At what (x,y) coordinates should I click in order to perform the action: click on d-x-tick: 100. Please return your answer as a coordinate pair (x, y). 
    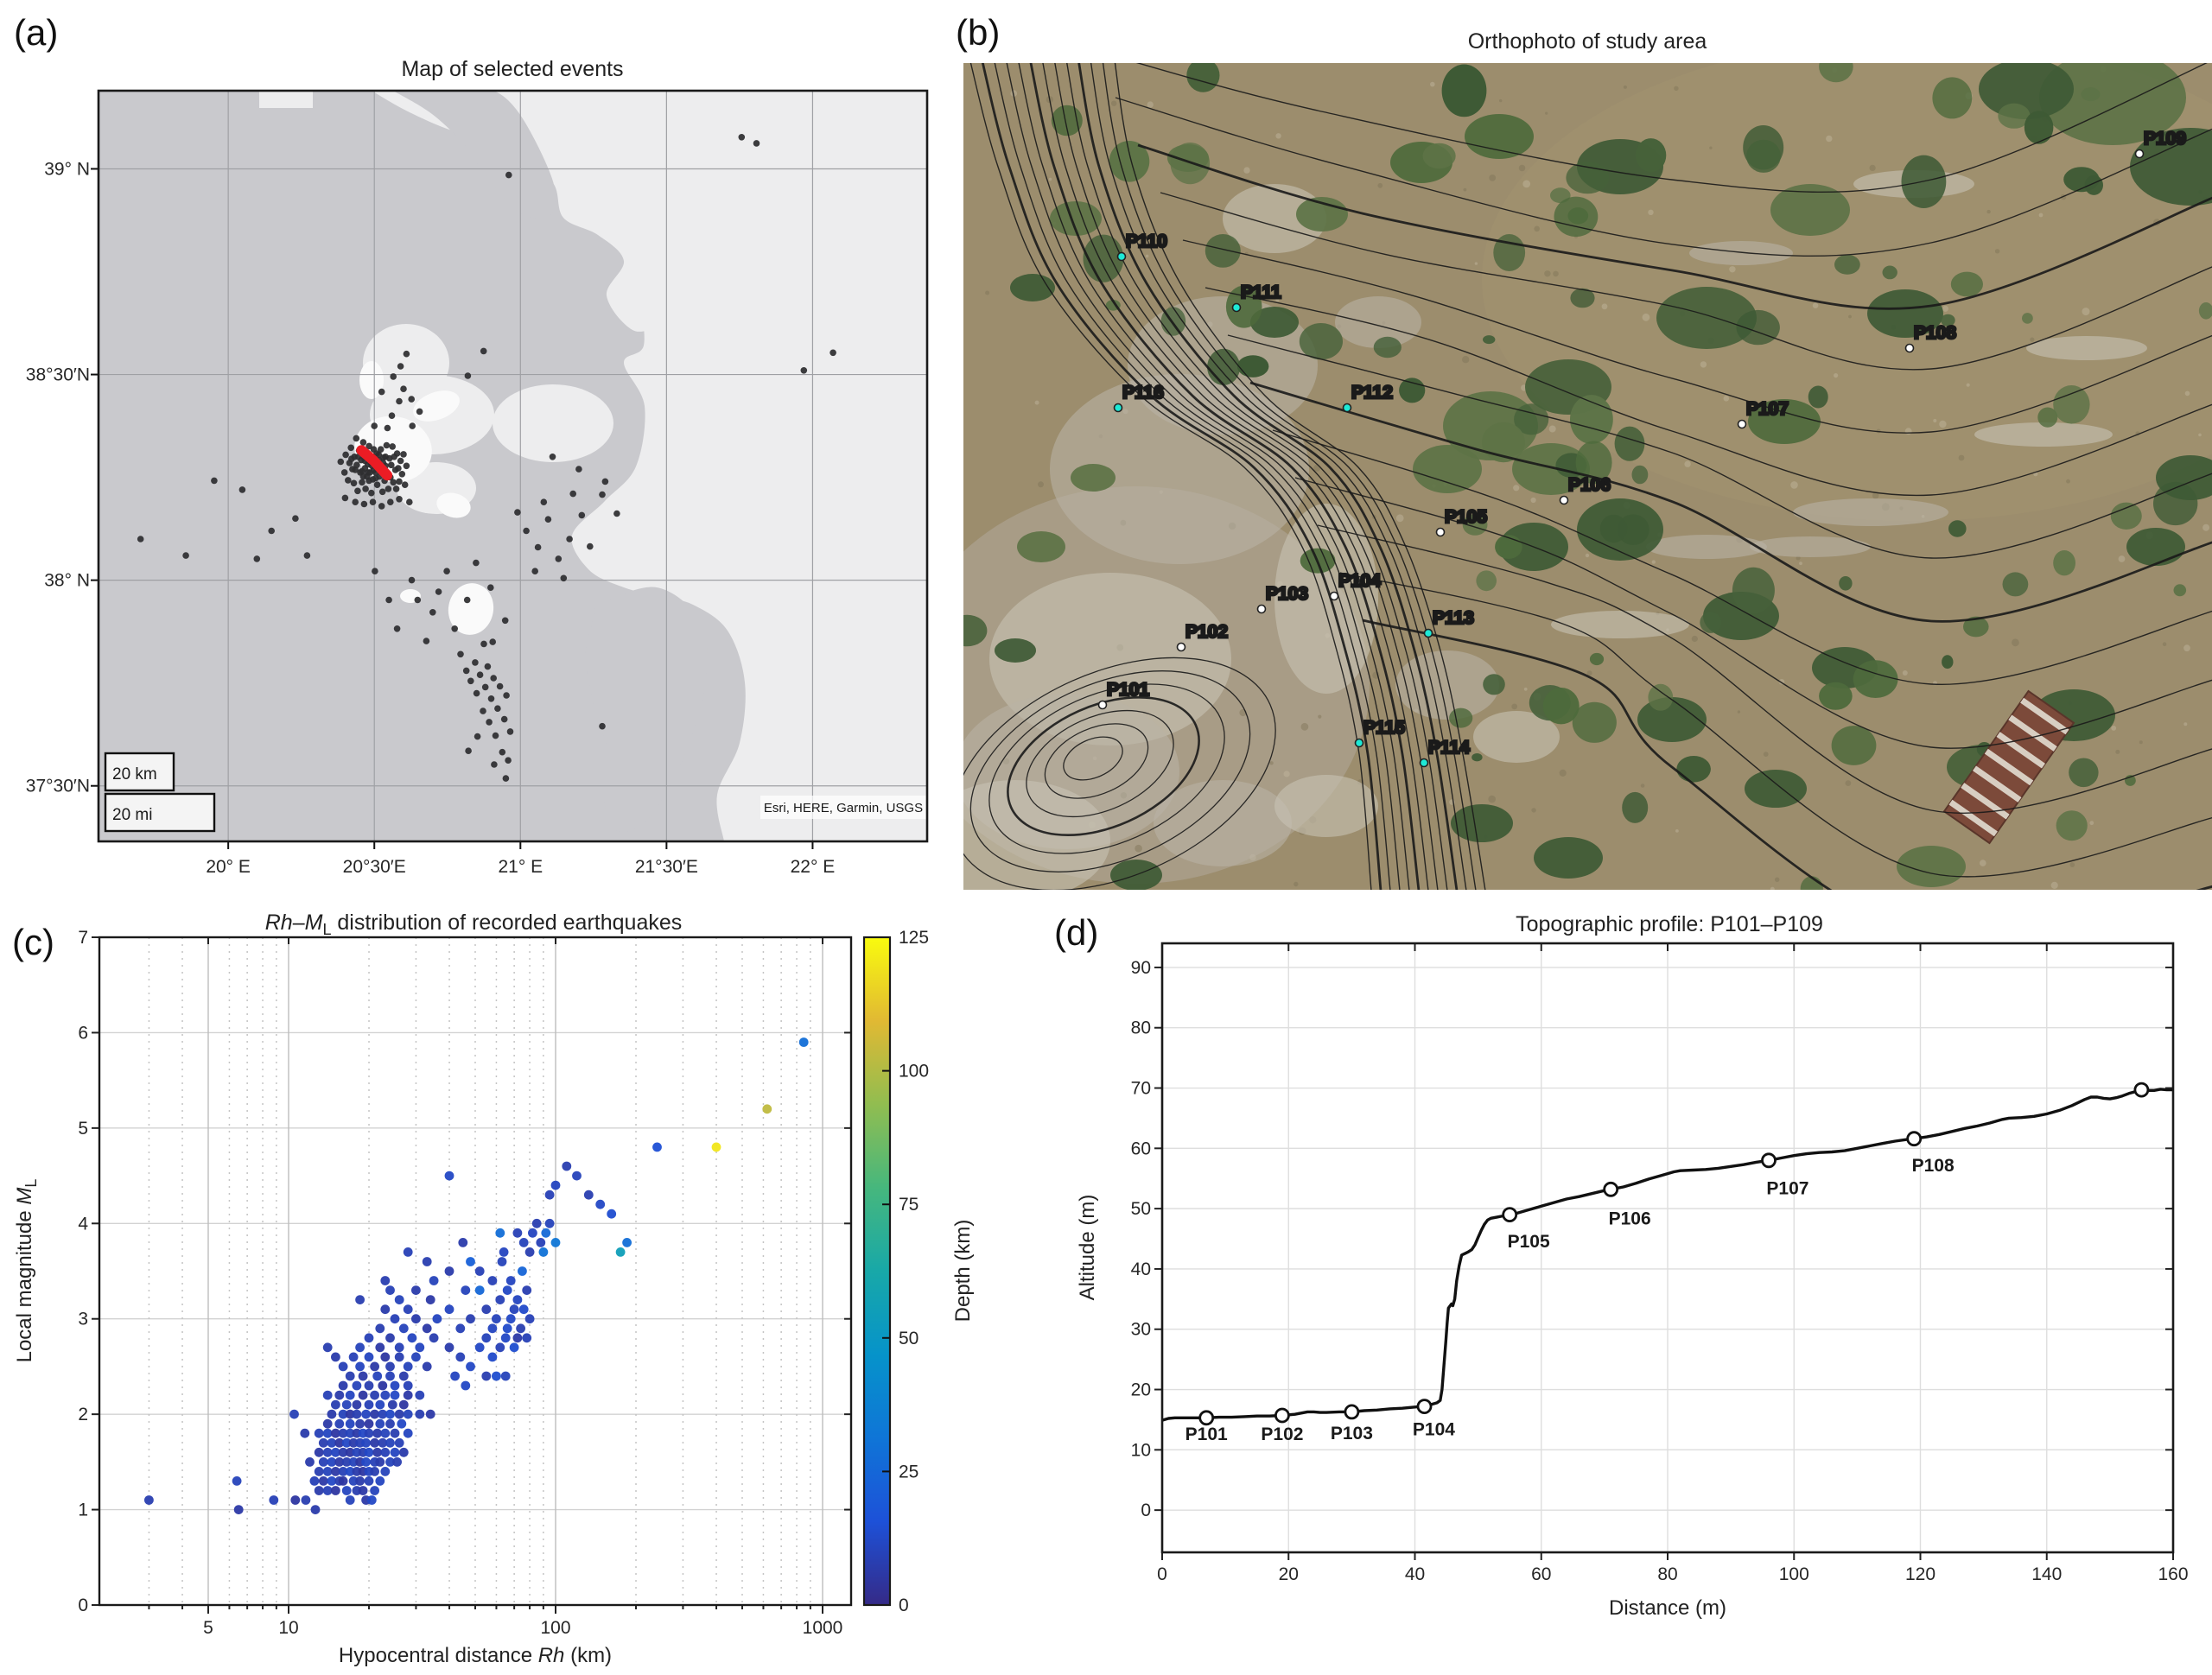
    Looking at the image, I should click on (1794, 1574).